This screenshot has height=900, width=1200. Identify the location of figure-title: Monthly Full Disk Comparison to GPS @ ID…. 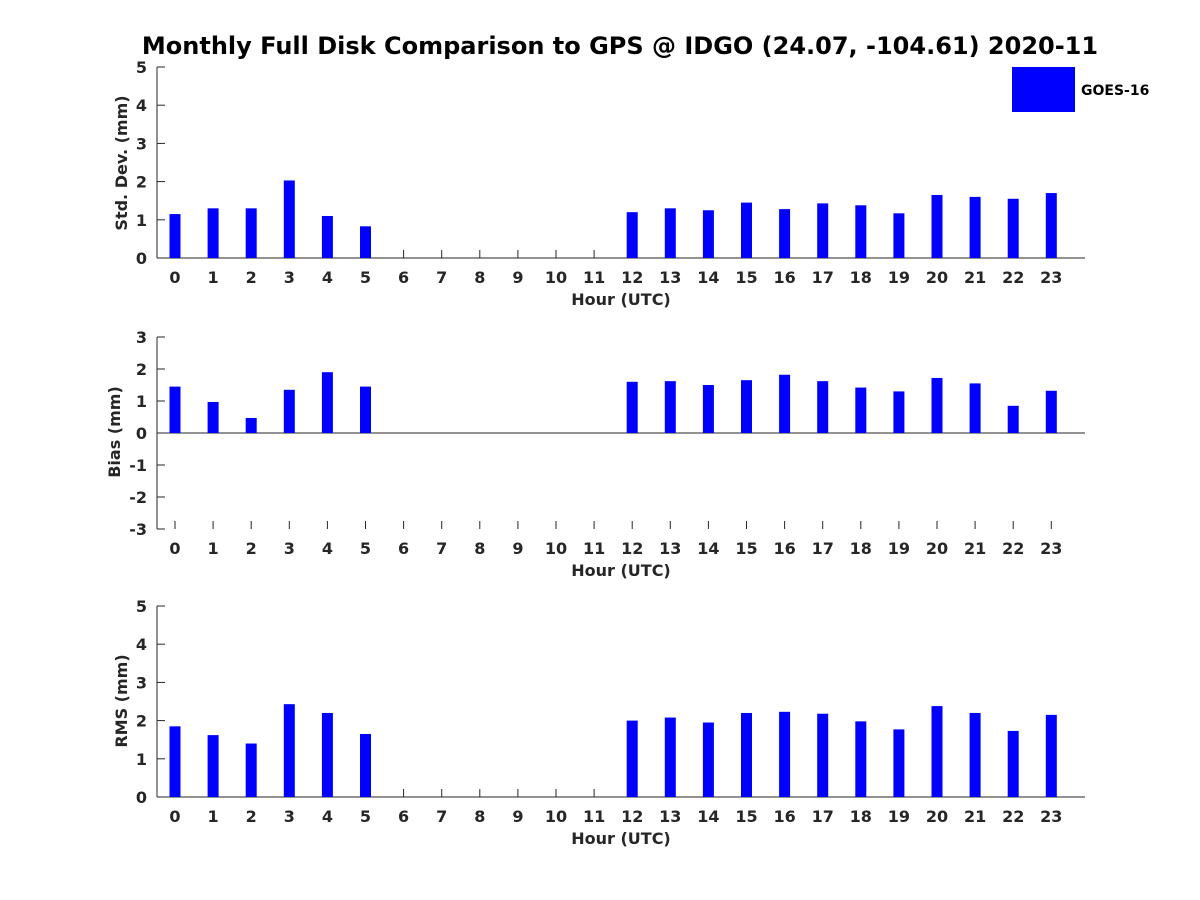
(620, 46).